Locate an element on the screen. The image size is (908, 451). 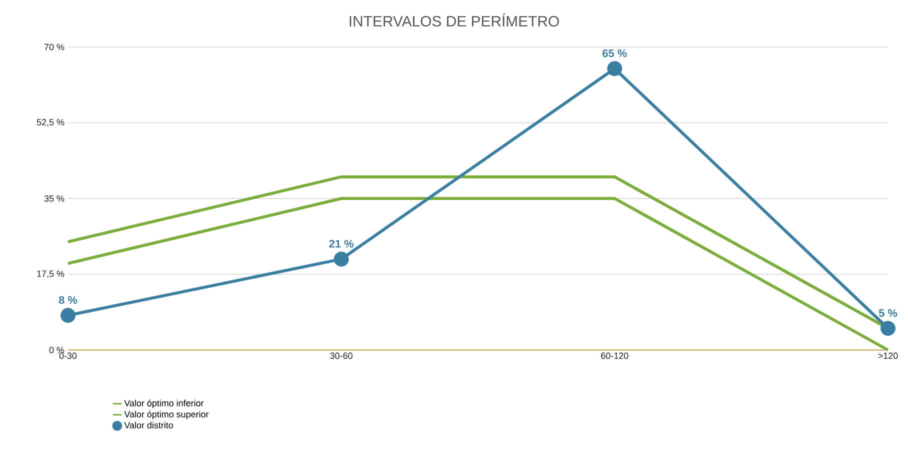
y-tick-label: 0 % is located at coordinates (56, 350).